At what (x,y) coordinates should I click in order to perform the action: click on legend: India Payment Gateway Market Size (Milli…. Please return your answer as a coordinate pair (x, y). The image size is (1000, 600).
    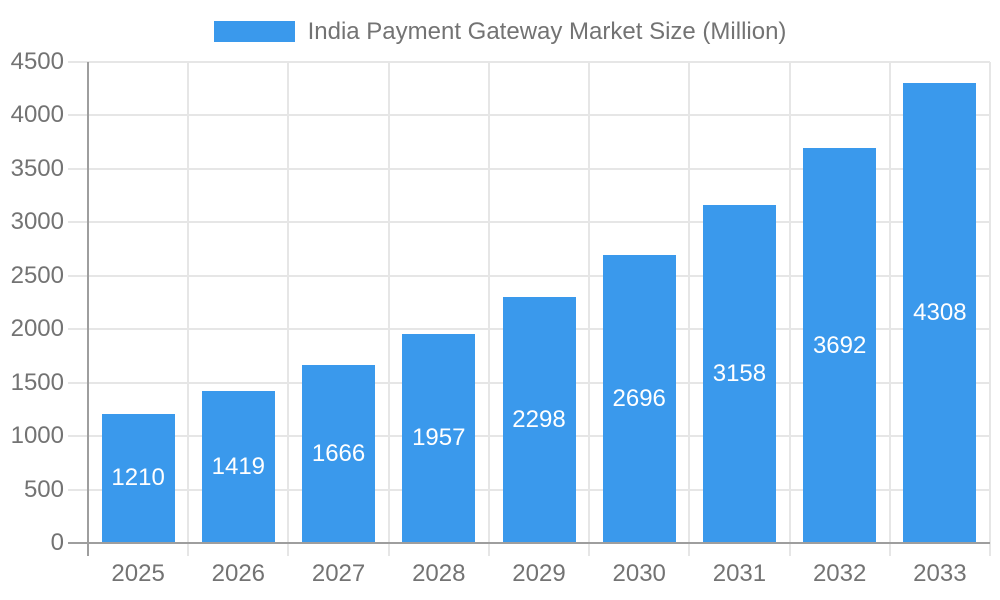
    Looking at the image, I should click on (500, 31).